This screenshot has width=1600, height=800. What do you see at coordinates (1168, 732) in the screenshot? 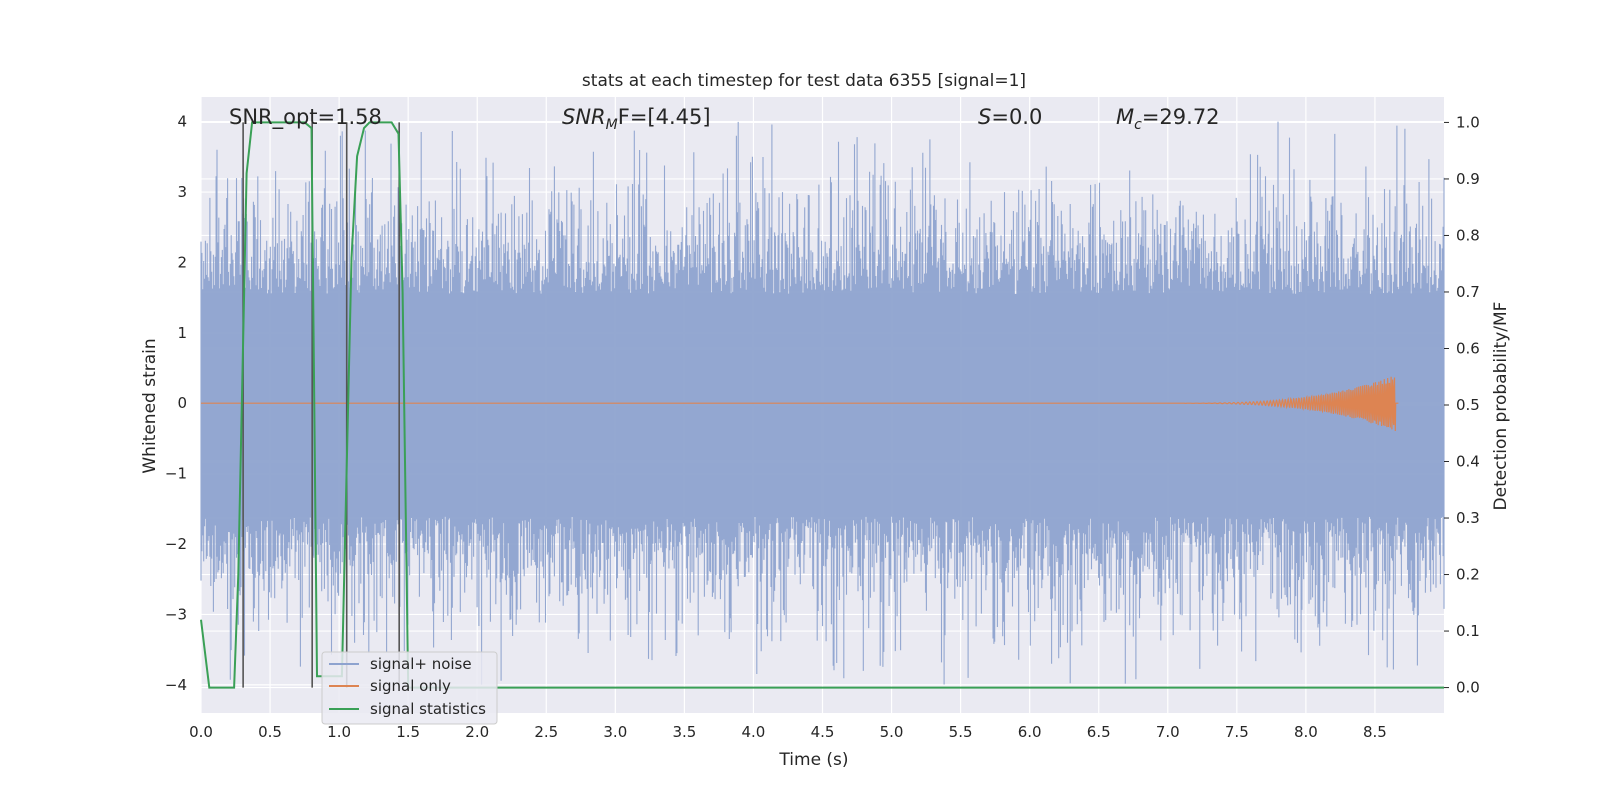
I see `x-tick-label: 7.0` at bounding box center [1168, 732].